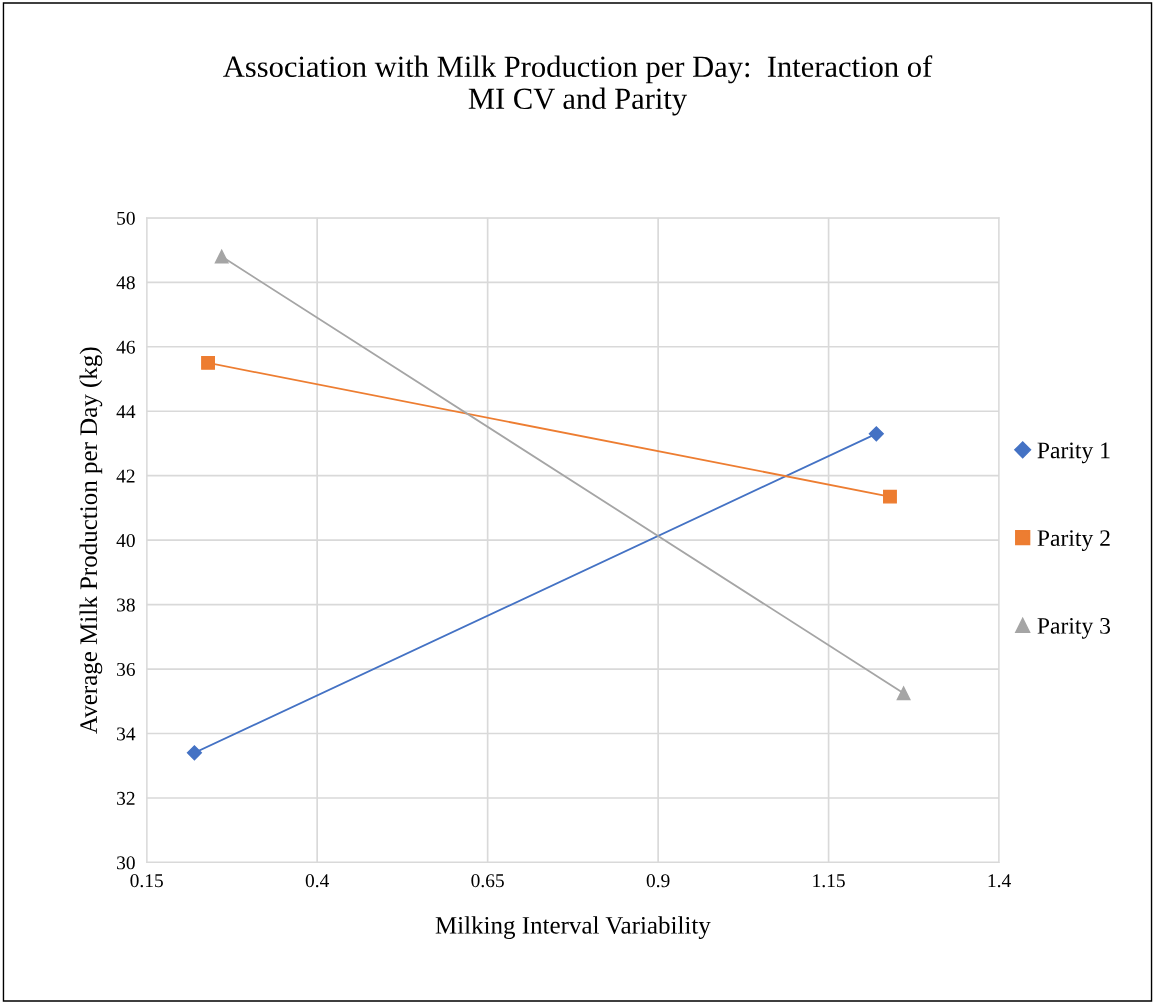 This screenshot has height=1004, width=1155. Describe the element at coordinates (91, 540) in the screenshot. I see `y-axis-title: Average Milk Production per Day (kg)` at that location.